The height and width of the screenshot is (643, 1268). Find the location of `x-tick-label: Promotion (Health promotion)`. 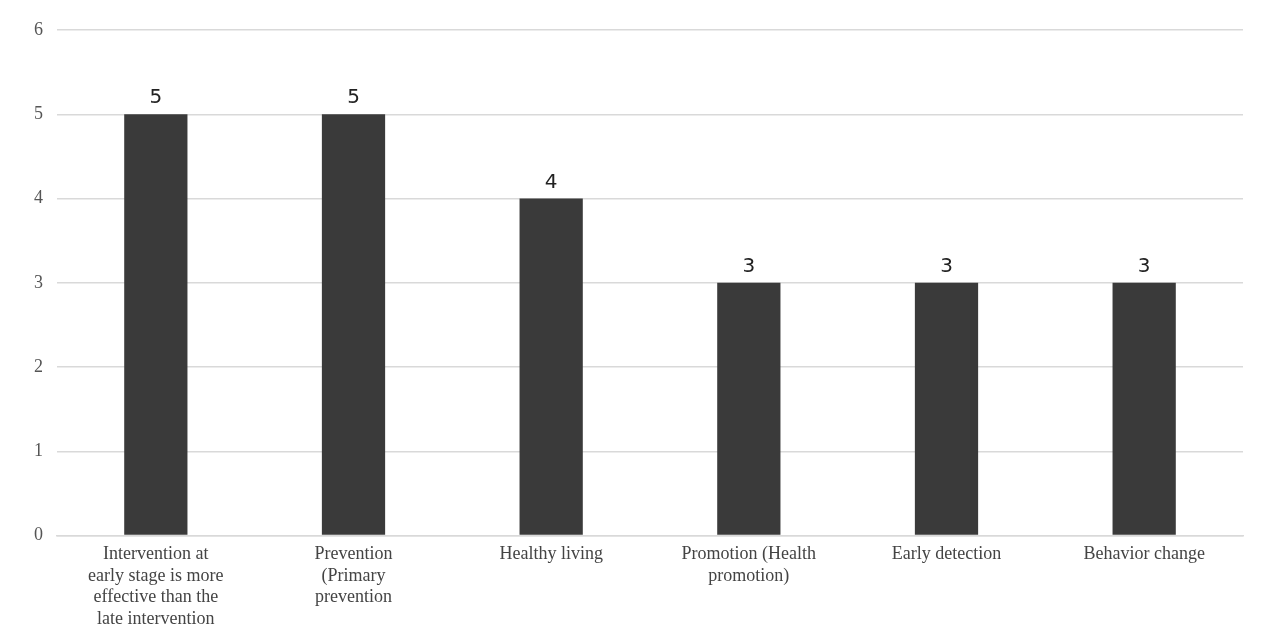

x-tick-label: Promotion (Health promotion) is located at coordinates (749, 564).